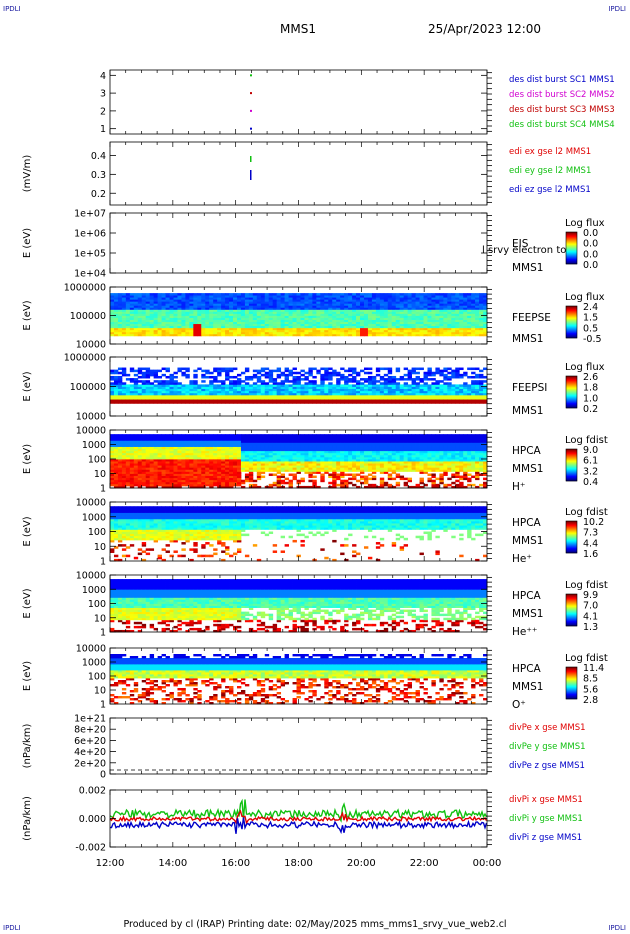 The width and height of the screenshot is (630, 934). I want to click on colorbar-label: 1.0, so click(590, 398).